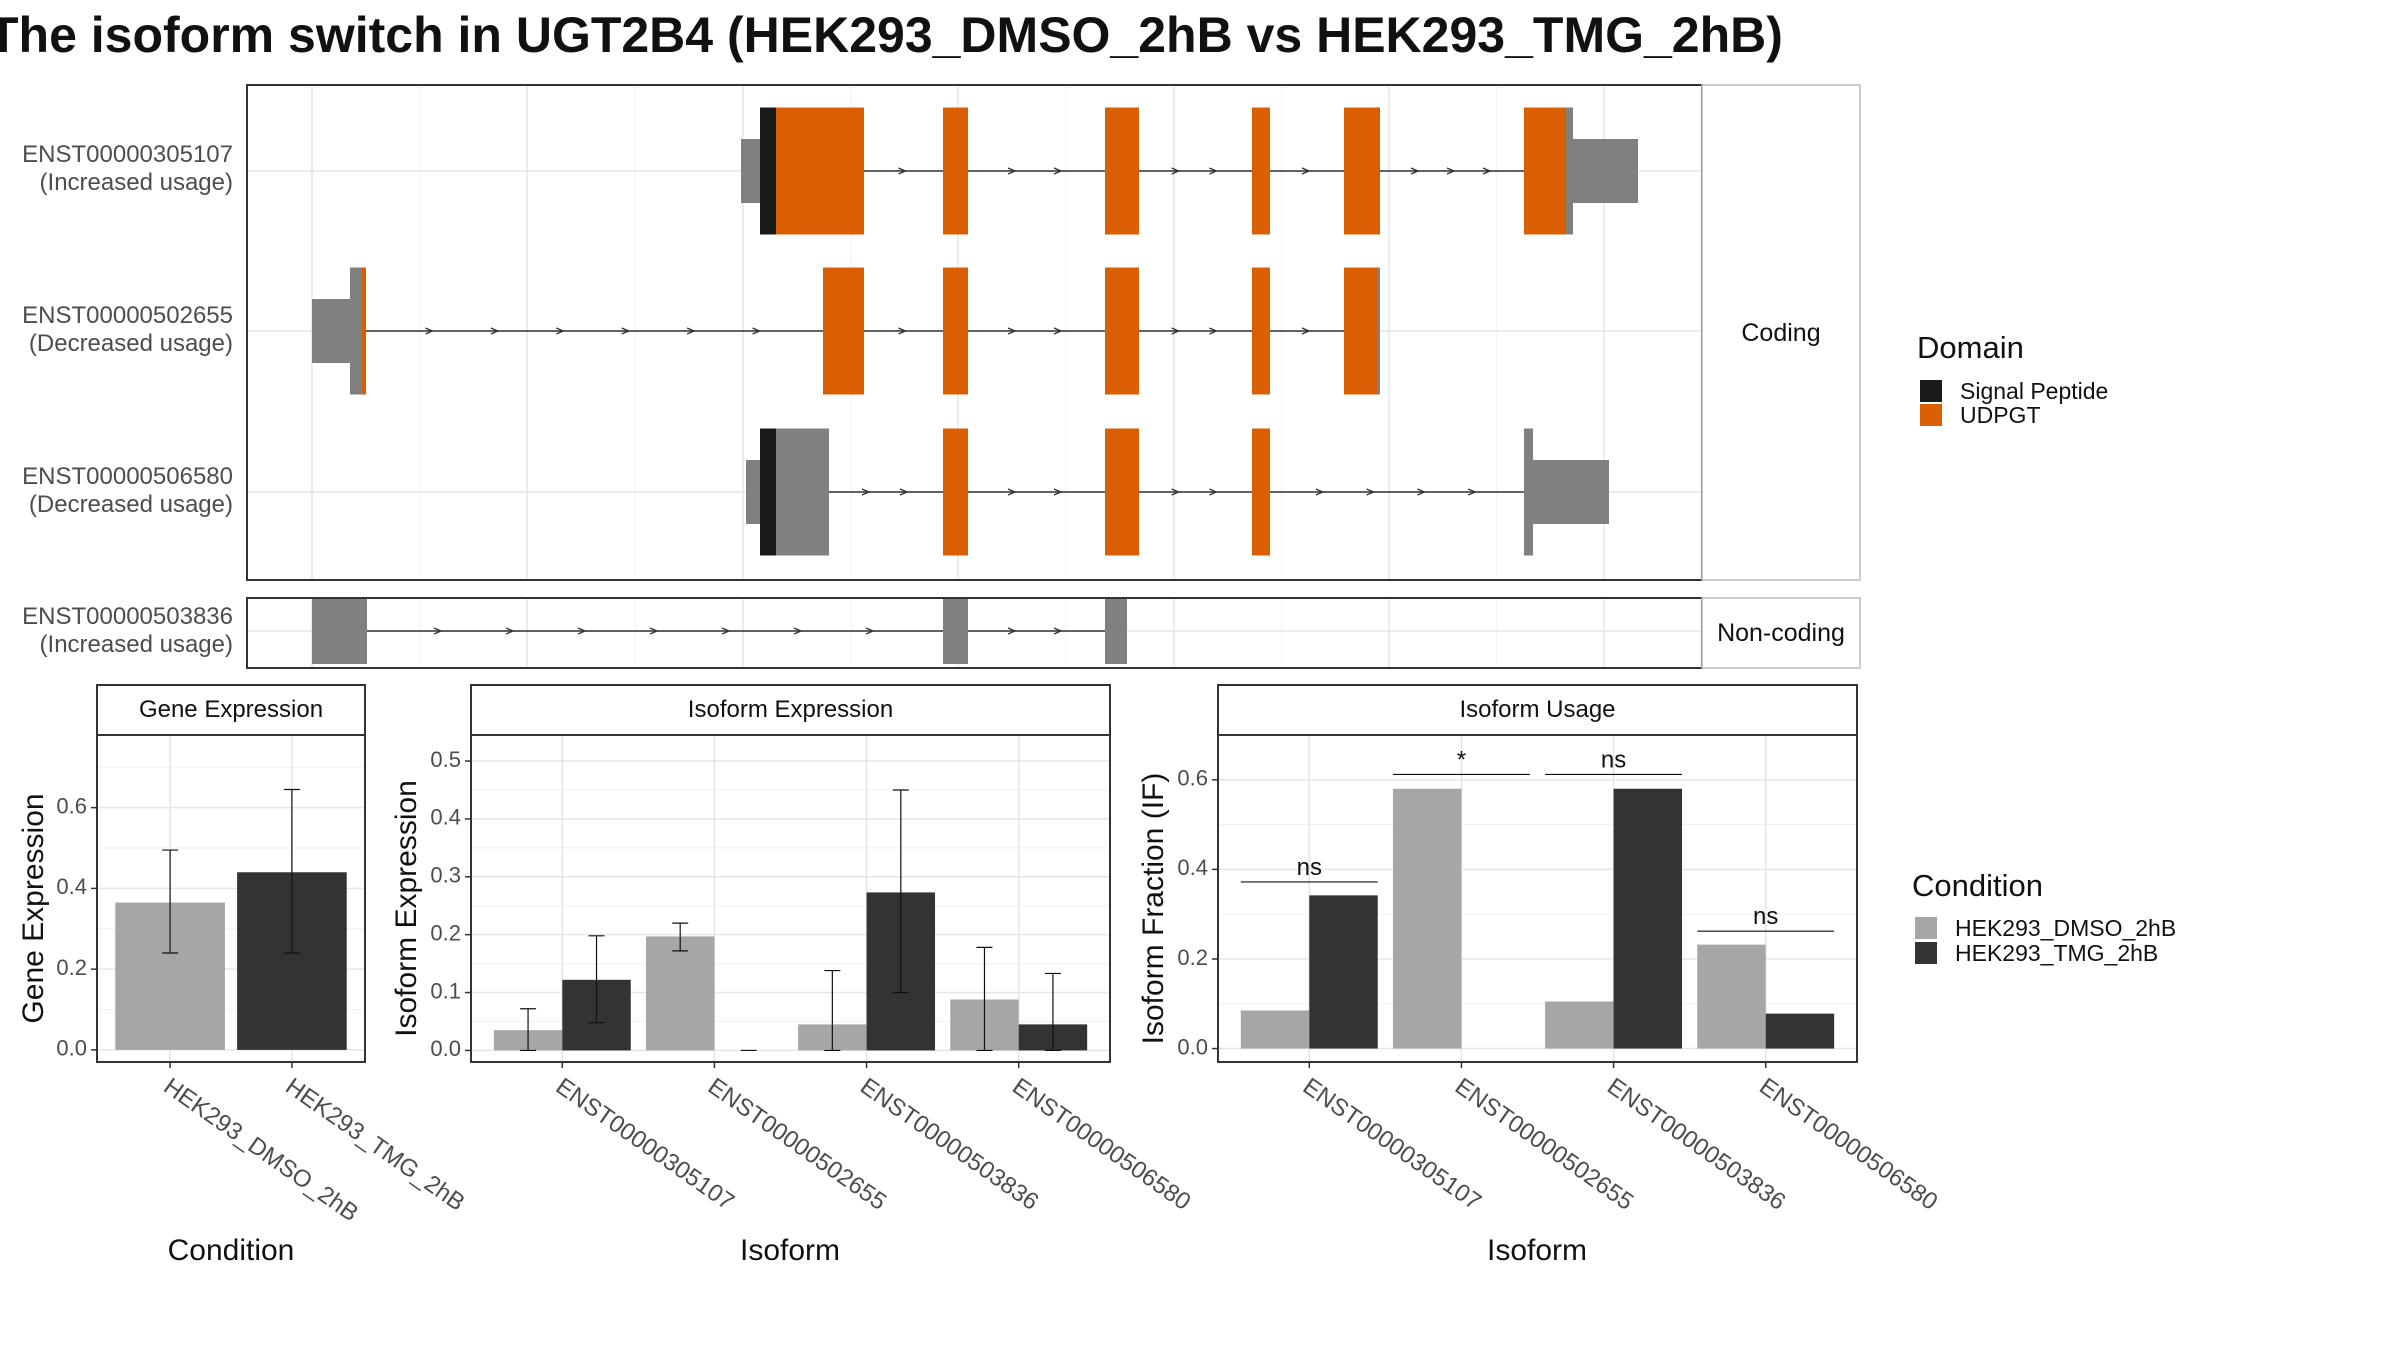  Describe the element at coordinates (445, 990) in the screenshot. I see `y-tick-label: 0.1` at that location.